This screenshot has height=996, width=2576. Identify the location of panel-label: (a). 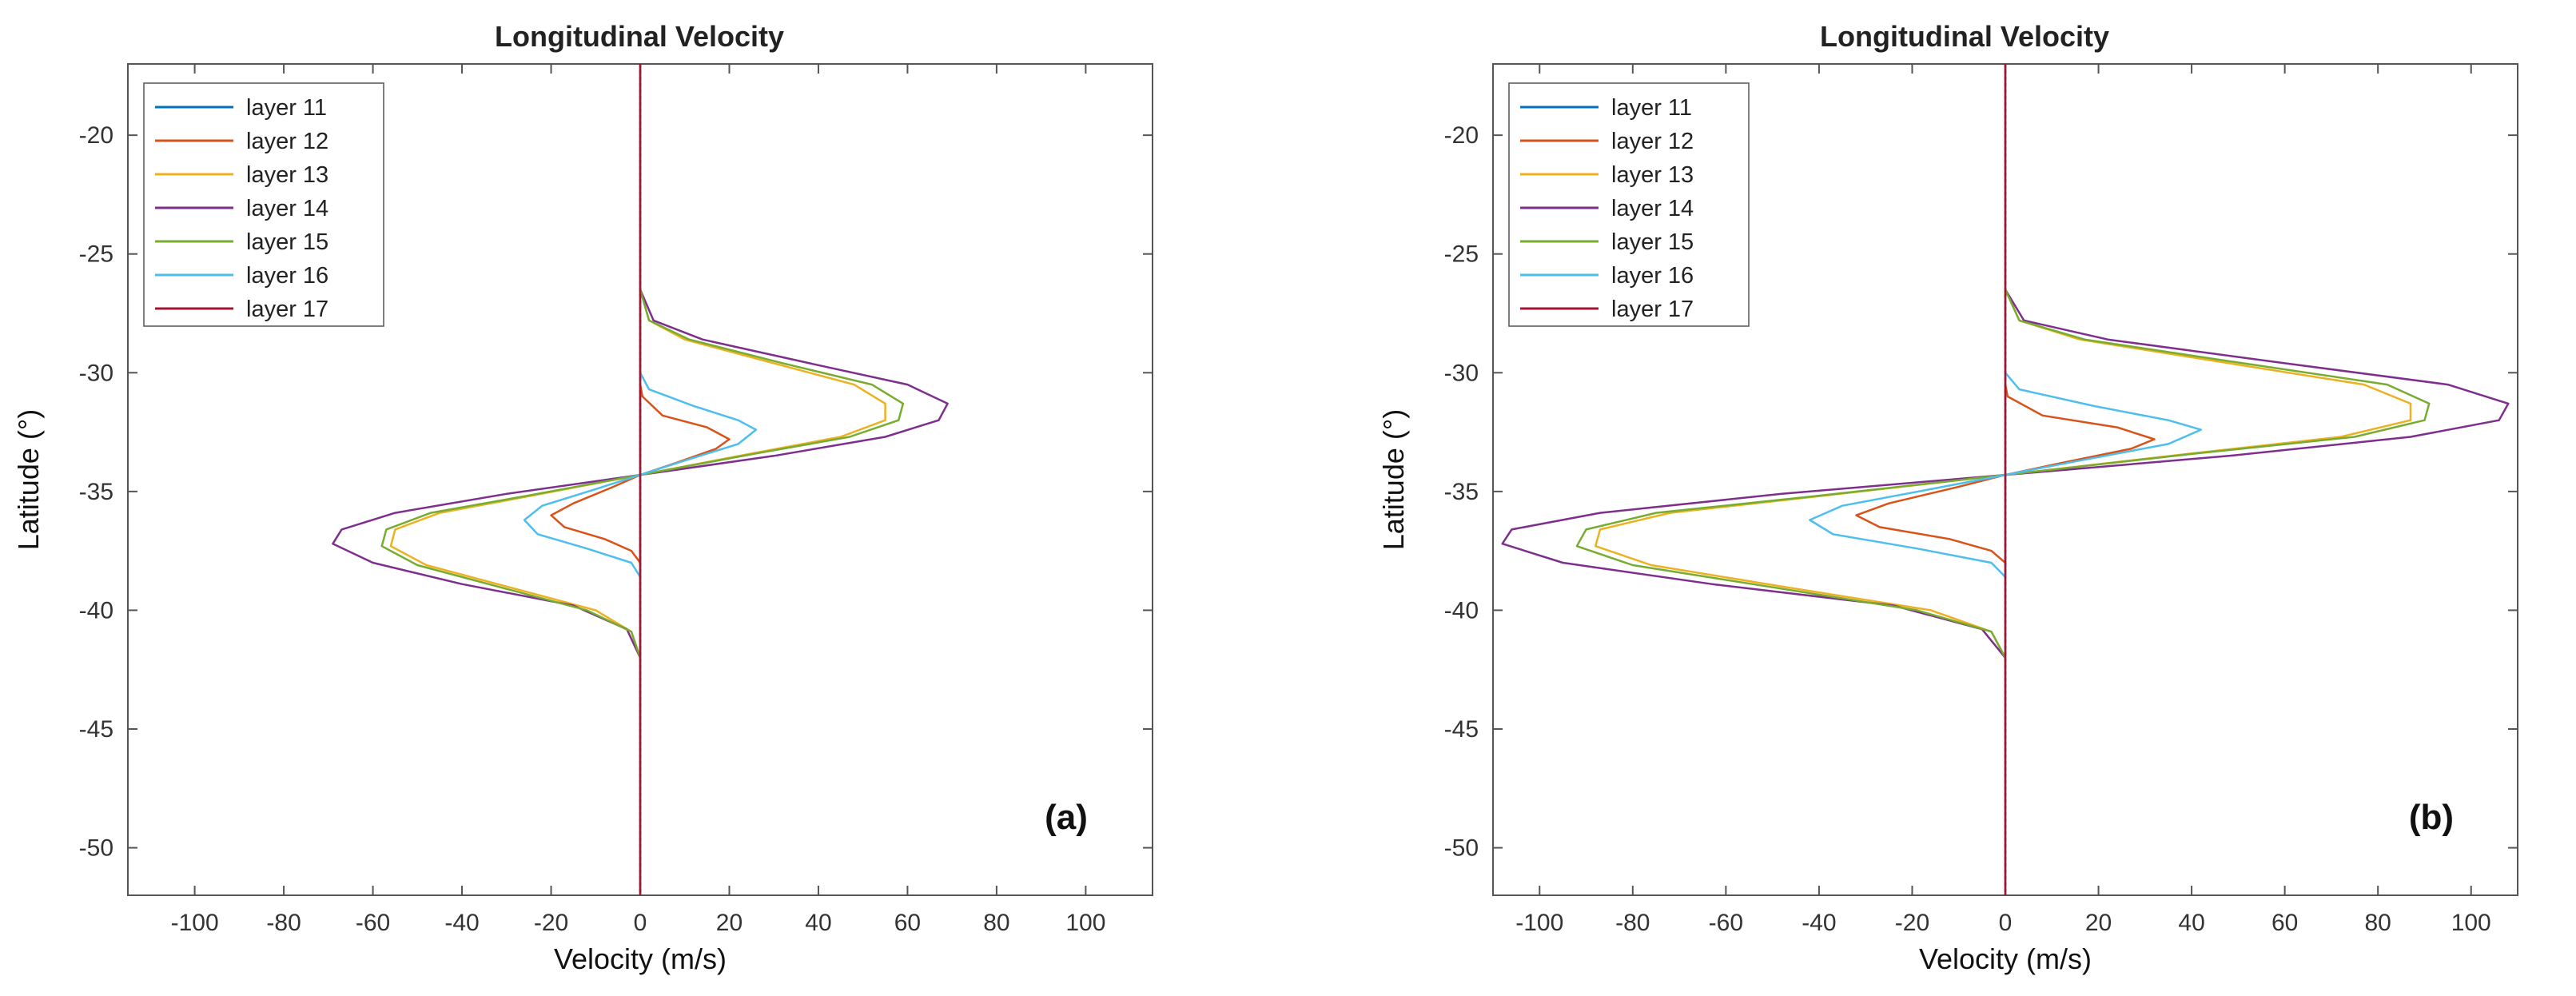
(1066, 817).